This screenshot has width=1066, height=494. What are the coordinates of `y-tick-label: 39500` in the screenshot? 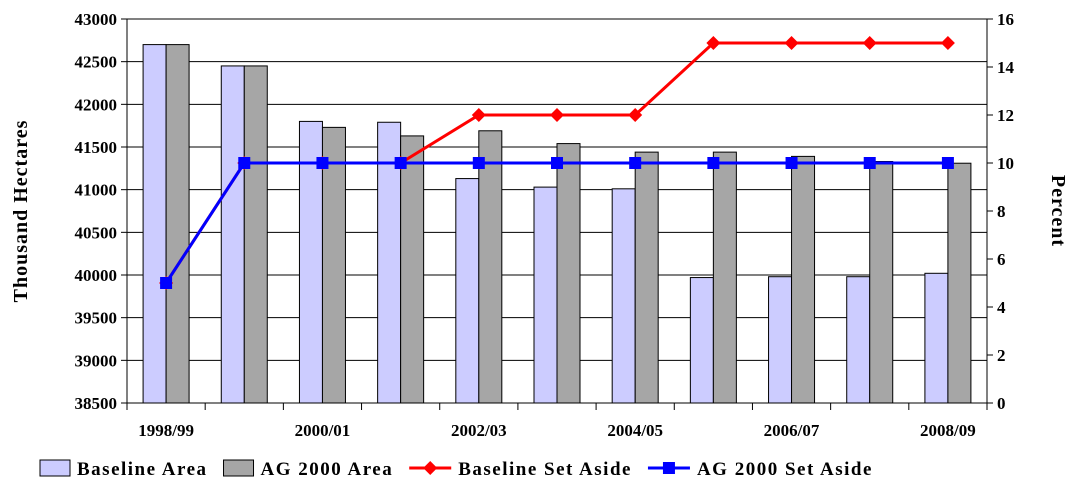 It's located at (96, 318).